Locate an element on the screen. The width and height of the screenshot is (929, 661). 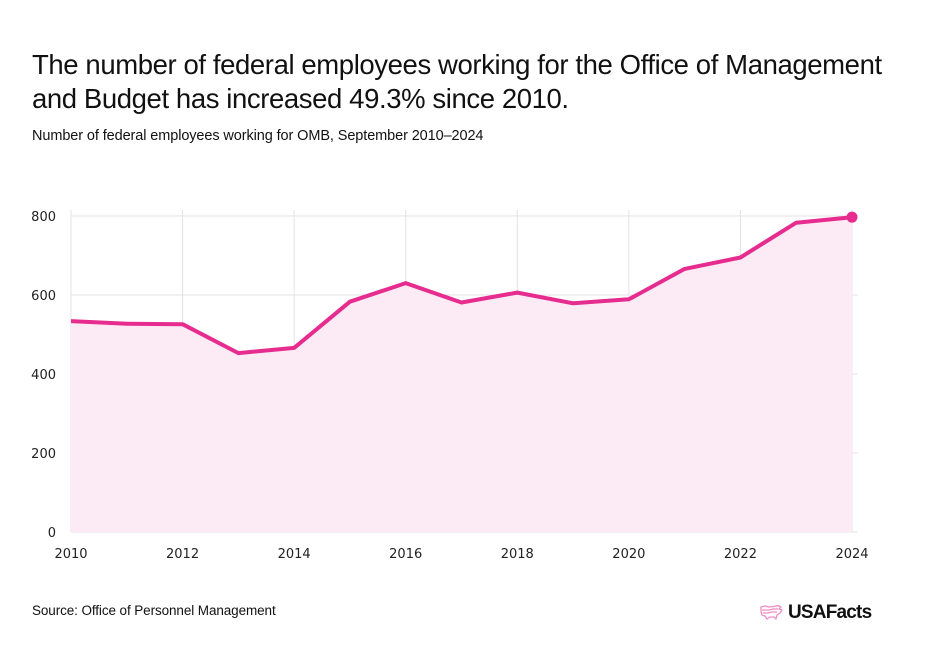
y-tick-label: 200 is located at coordinates (43, 454).